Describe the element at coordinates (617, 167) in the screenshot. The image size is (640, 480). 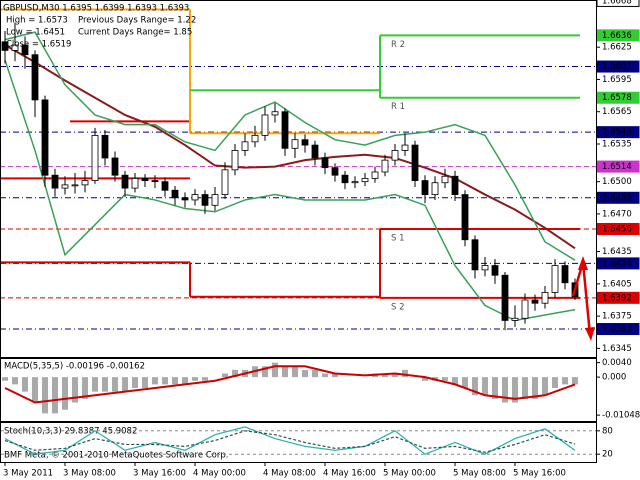
I see `price-label: 1.6514` at that location.